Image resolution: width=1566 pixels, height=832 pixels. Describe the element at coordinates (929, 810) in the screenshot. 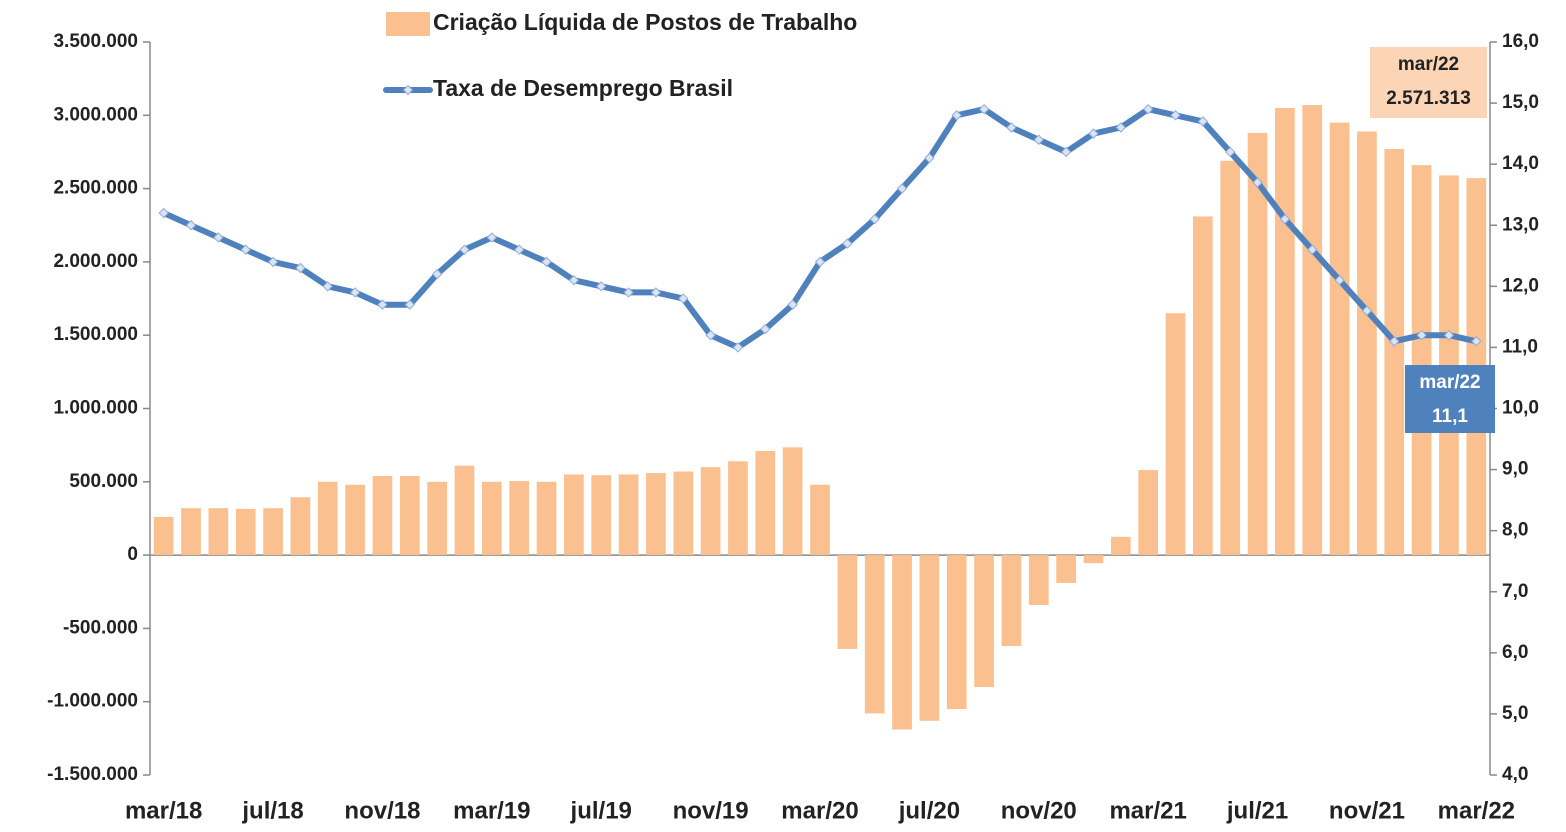

I see `x-tick-label: jul/20` at that location.